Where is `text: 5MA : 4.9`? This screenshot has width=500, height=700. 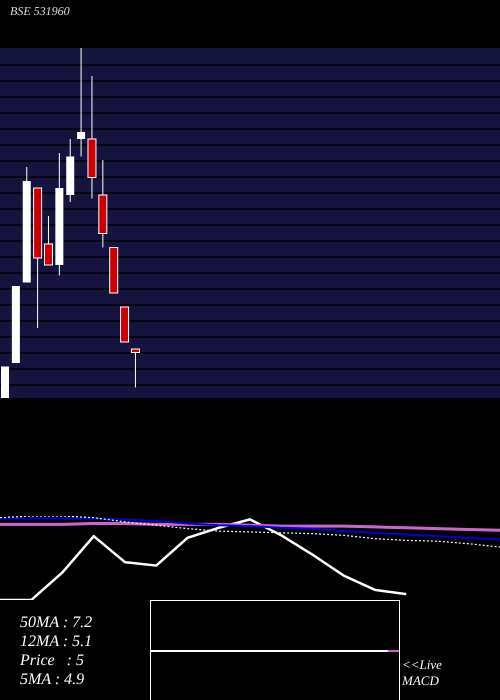 text: 5MA : 4.9 is located at coordinates (52, 679).